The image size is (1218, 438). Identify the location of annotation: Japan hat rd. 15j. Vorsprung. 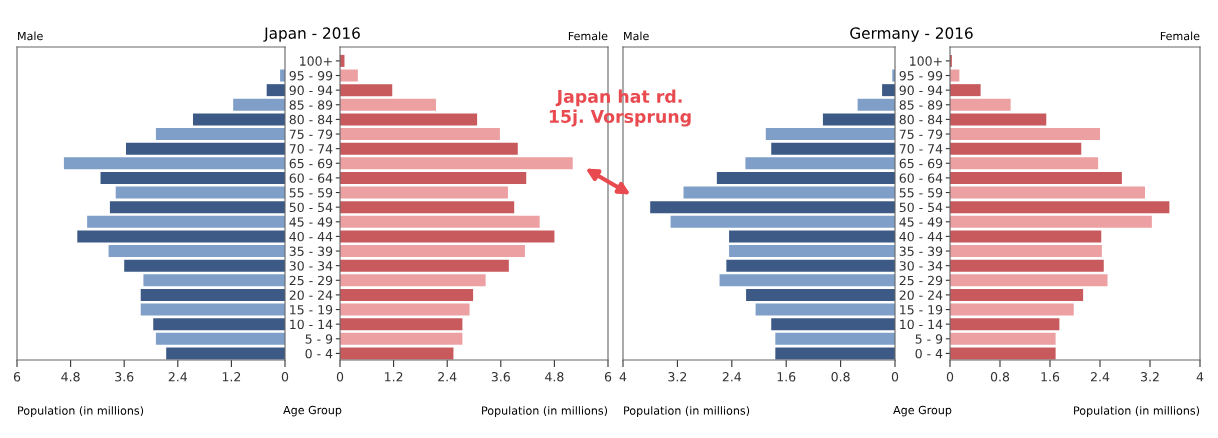
(620, 108).